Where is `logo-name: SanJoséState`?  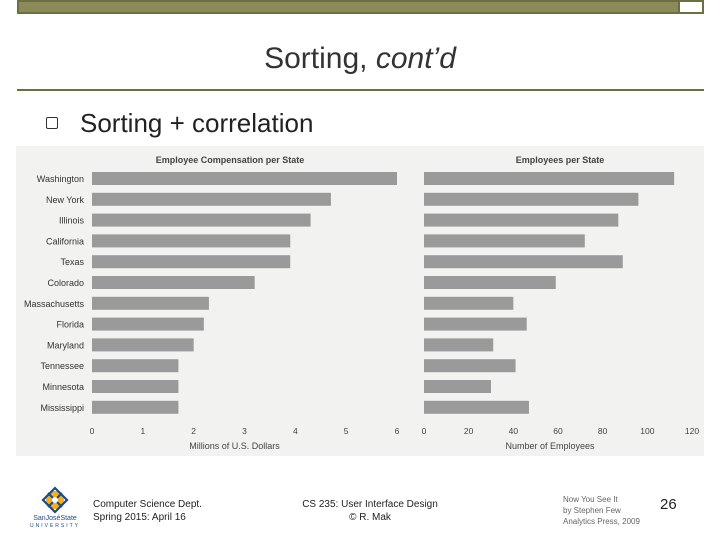 logo-name: SanJoséState is located at coordinates (55, 518).